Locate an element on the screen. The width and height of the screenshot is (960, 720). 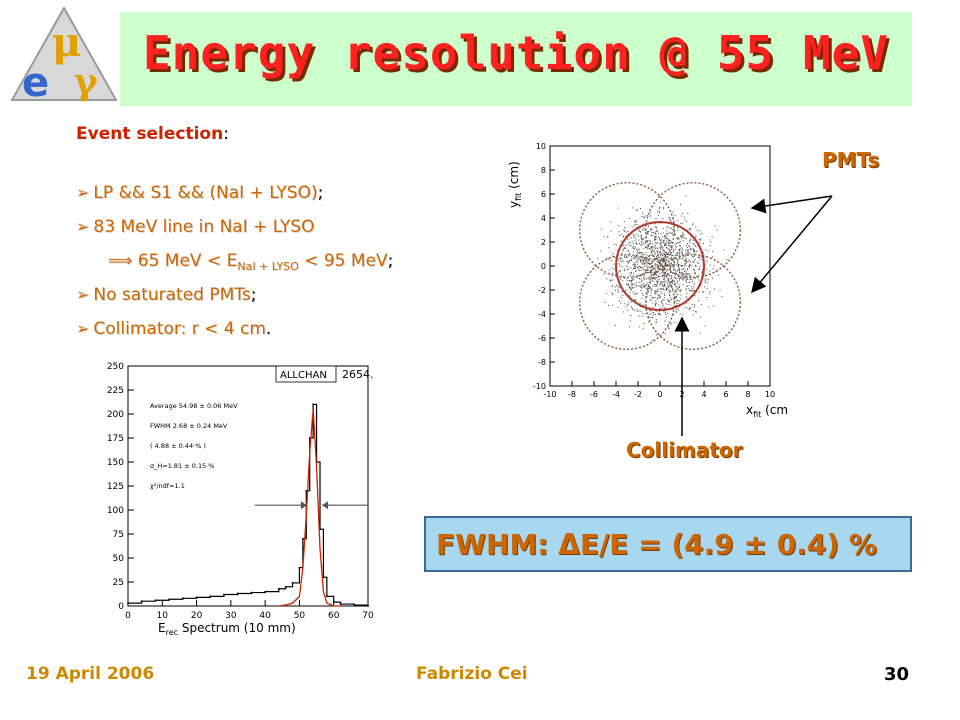
logo-mu: μ is located at coordinates (66, 42).